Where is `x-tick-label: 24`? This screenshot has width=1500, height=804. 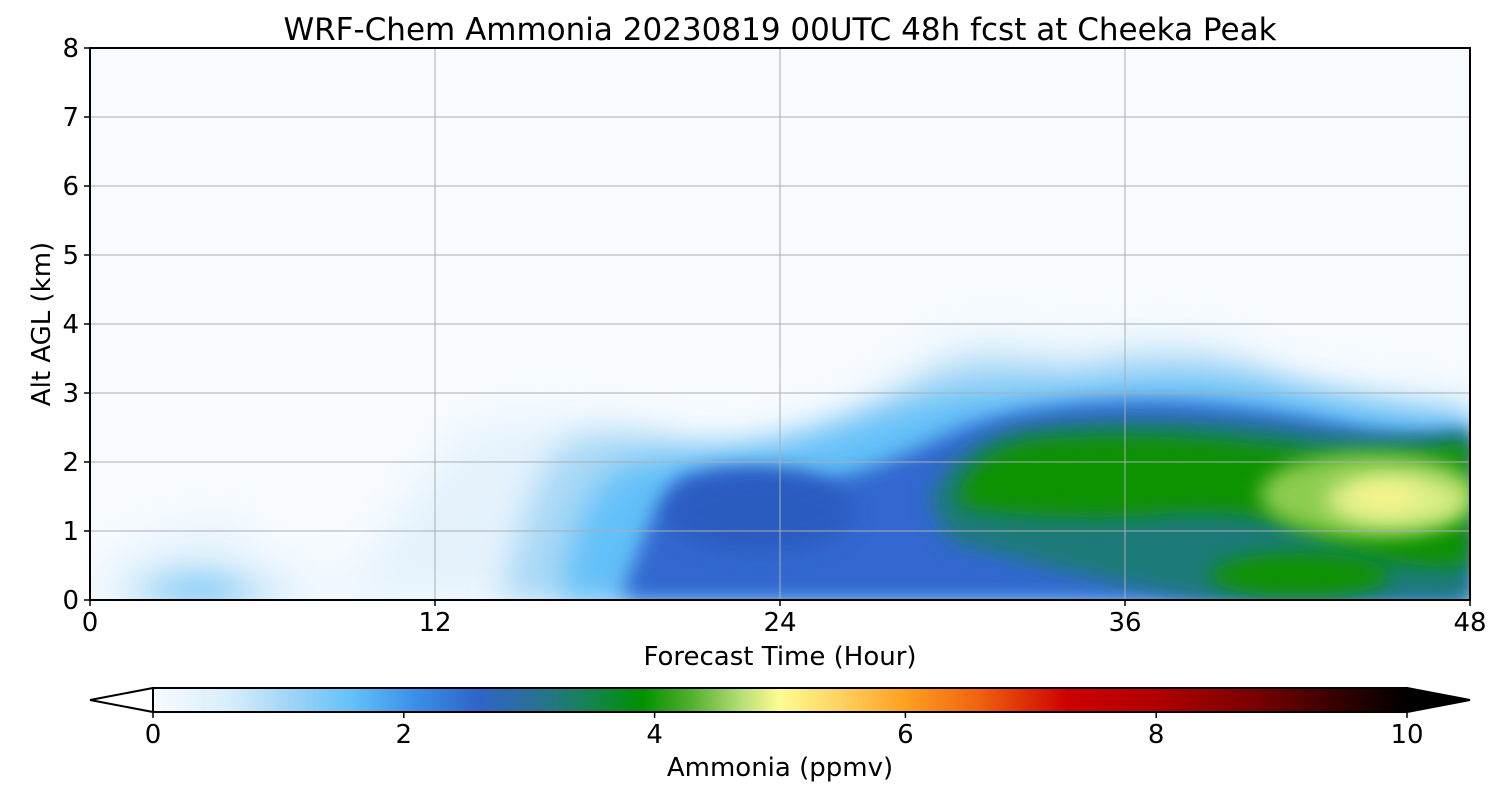 x-tick-label: 24 is located at coordinates (779, 623).